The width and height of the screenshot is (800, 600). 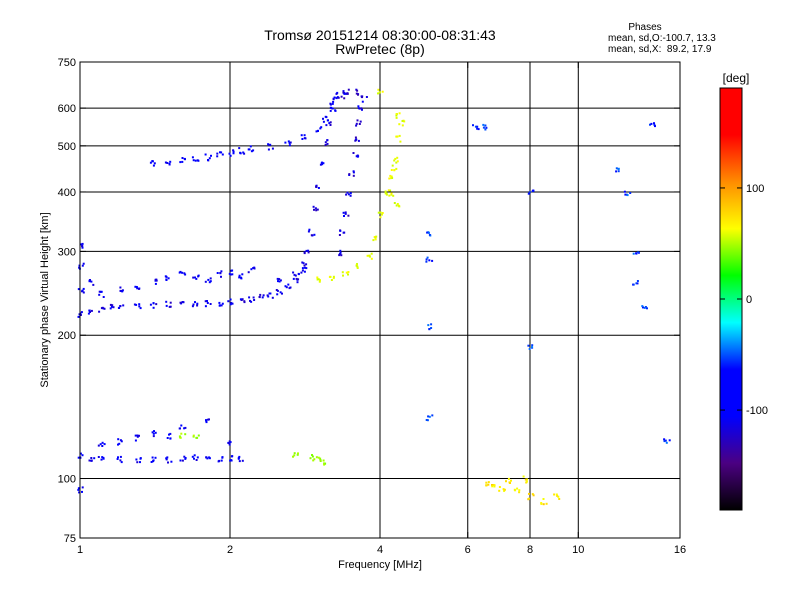 What do you see at coordinates (67, 336) in the screenshot?
I see `y-tick-label: 200` at bounding box center [67, 336].